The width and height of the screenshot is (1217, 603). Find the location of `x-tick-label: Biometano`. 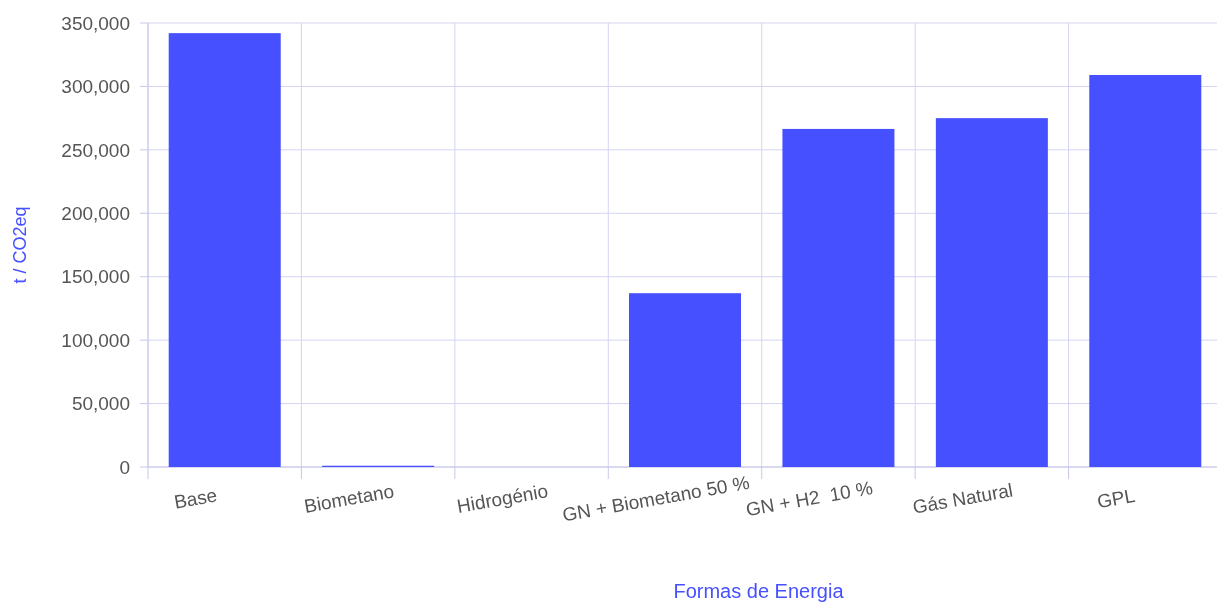

x-tick-label: Biometano is located at coordinates (349, 498).